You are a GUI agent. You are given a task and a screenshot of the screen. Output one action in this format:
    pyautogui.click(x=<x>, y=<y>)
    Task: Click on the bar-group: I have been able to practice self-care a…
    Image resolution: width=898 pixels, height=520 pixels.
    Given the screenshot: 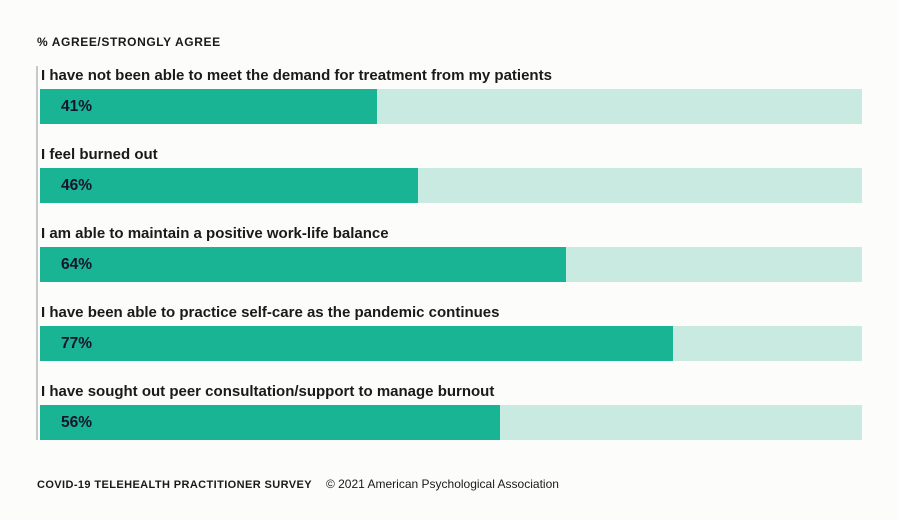 What is the action you would take?
    pyautogui.click(x=468, y=332)
    